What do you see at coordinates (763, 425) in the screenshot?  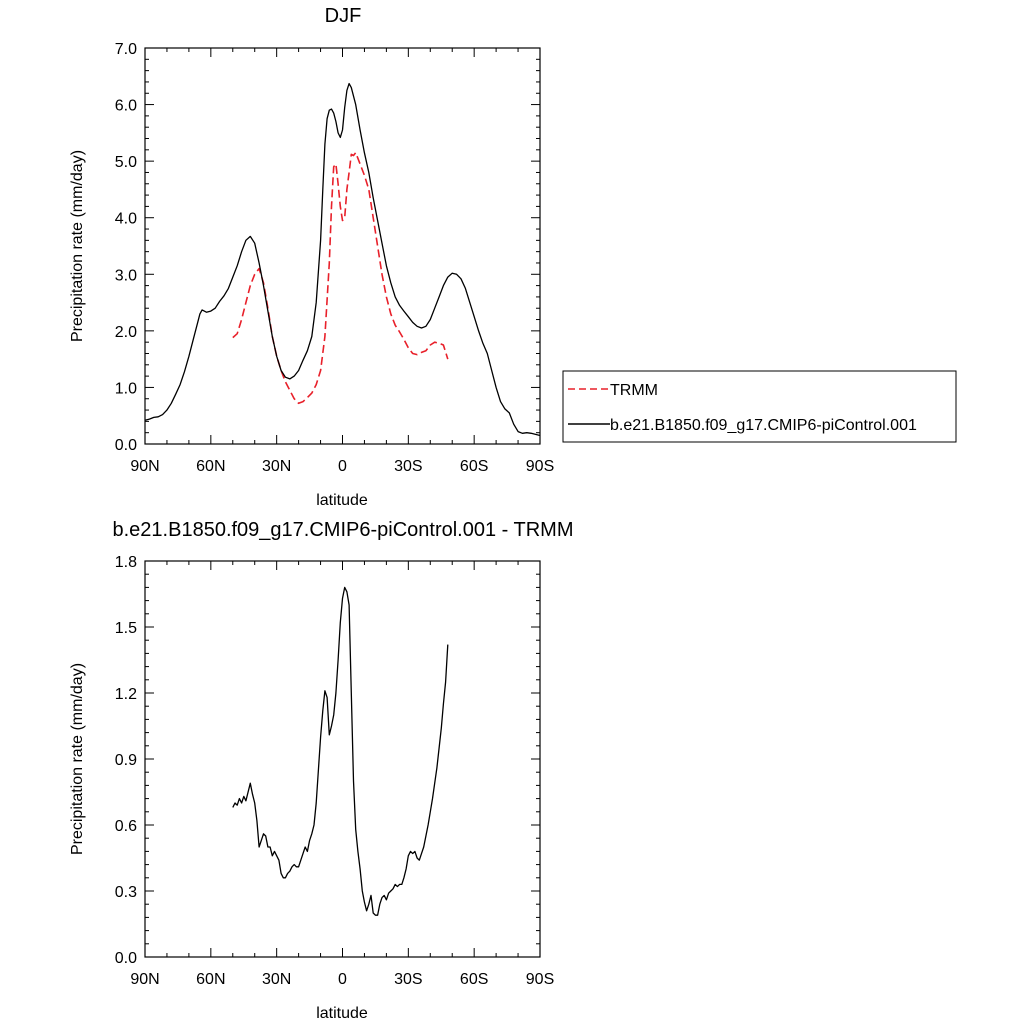 I see `legend-label-model: b.e21.B1850.f09_g17.CMIP6-piControl.001` at bounding box center [763, 425].